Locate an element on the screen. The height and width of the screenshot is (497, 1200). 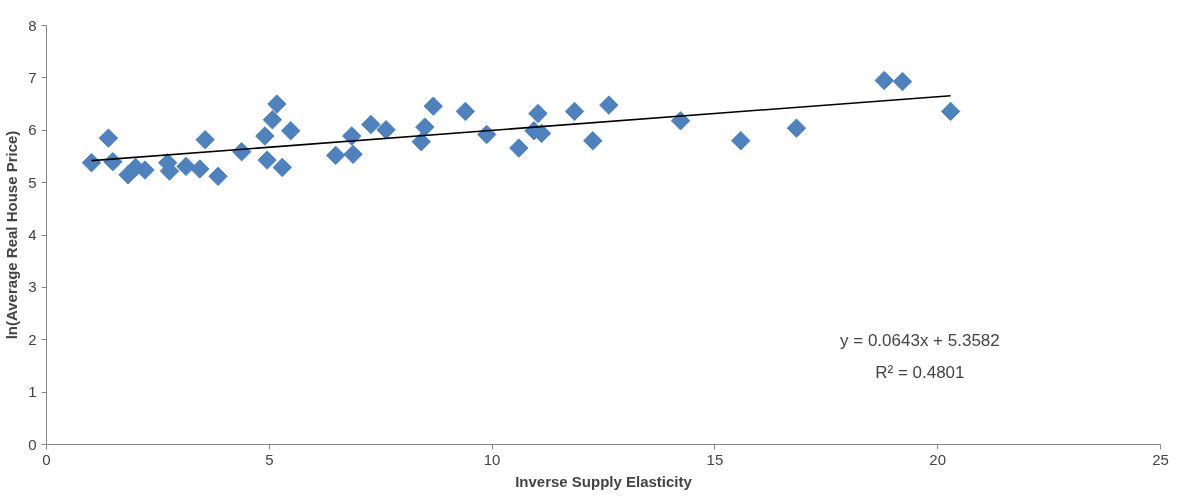
annotation: R² = 0.4801 is located at coordinates (920, 372).